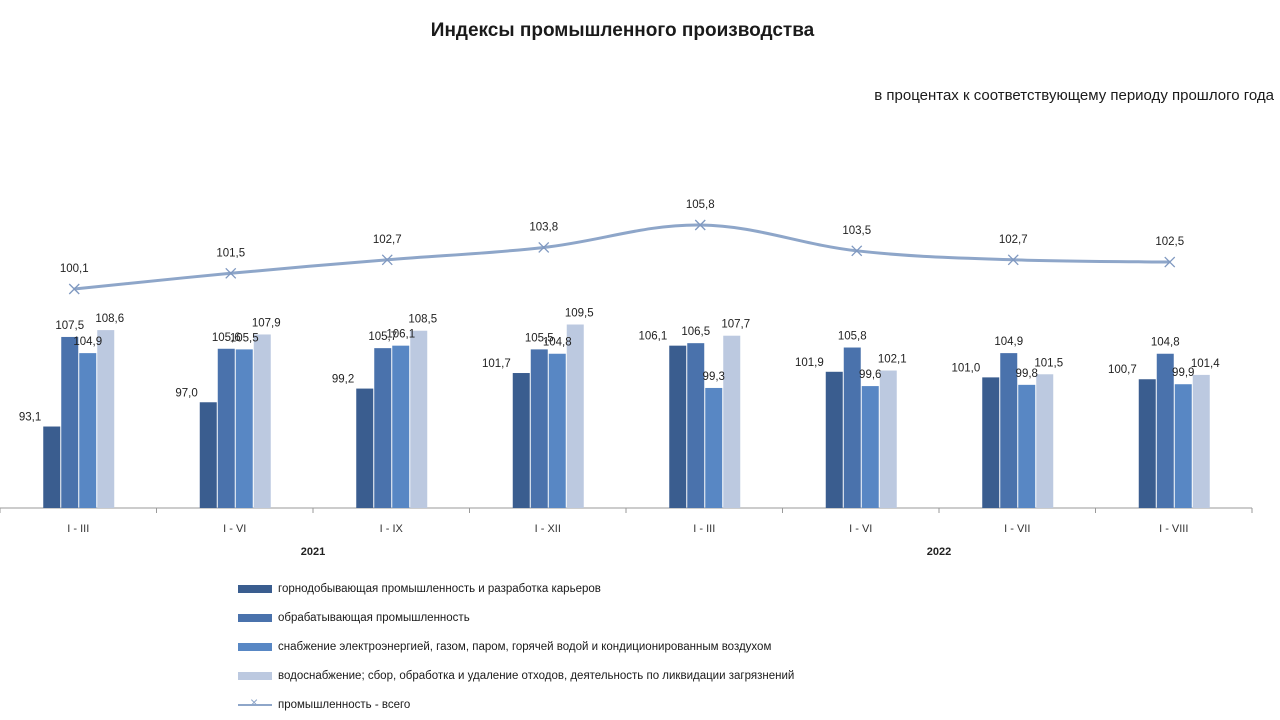 The height and width of the screenshot is (720, 1280). Describe the element at coordinates (622, 30) in the screenshot. I see `chart-title: Индексы промышленного производства` at that location.